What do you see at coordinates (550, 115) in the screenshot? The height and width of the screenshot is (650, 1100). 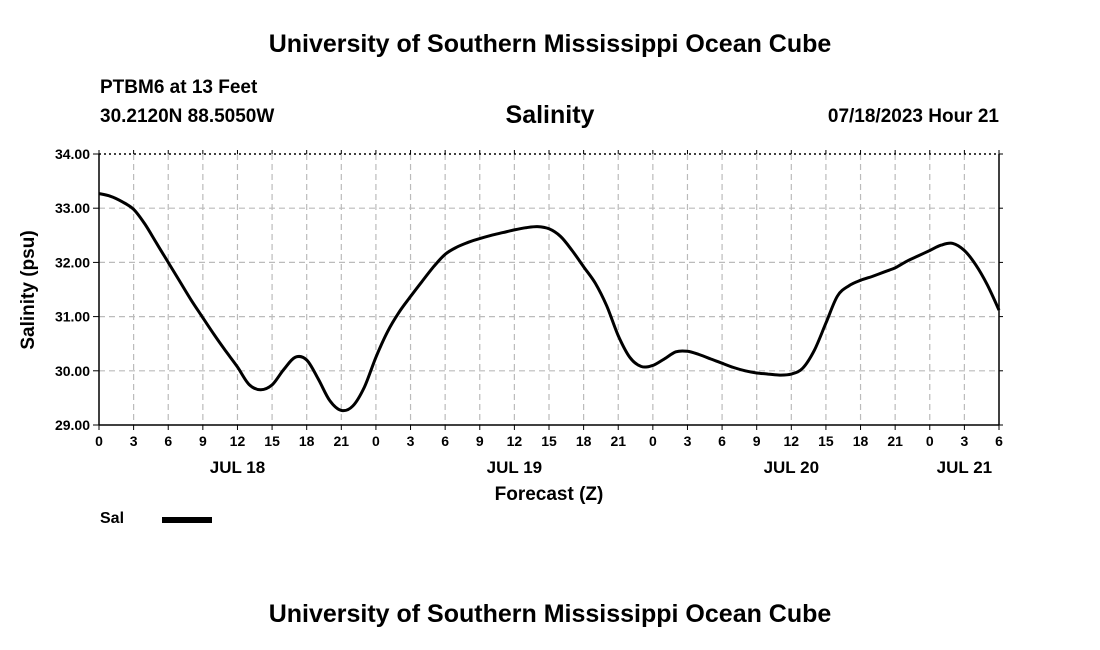 I see `chart-title: Salinity` at bounding box center [550, 115].